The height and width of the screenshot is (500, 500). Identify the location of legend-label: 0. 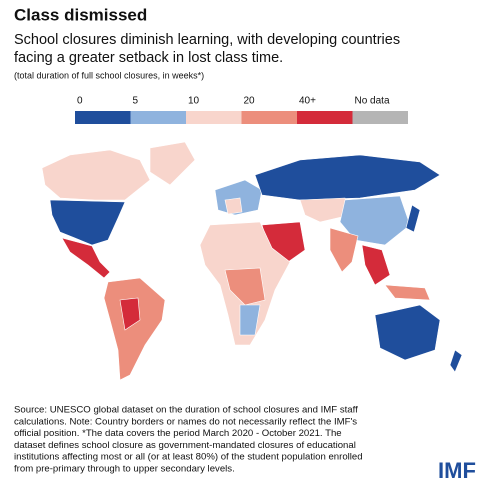
(80, 101).